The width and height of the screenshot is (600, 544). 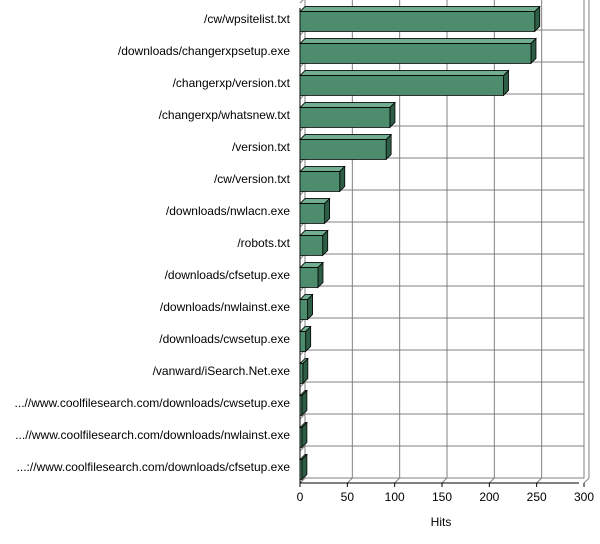 What do you see at coordinates (222, 371) in the screenshot?
I see `category-label: /vanward/iSearch.Net.exe` at bounding box center [222, 371].